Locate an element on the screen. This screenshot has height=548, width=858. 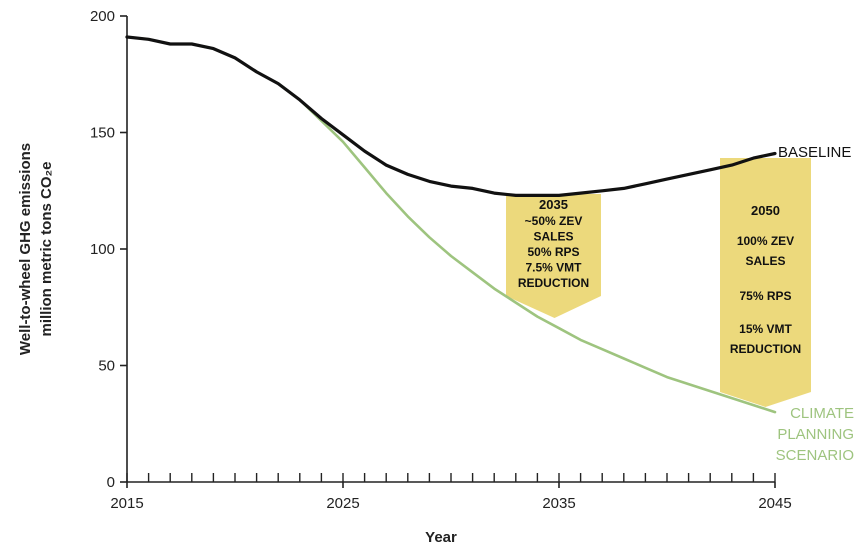
y-tick-label: 0 is located at coordinates (111, 482).